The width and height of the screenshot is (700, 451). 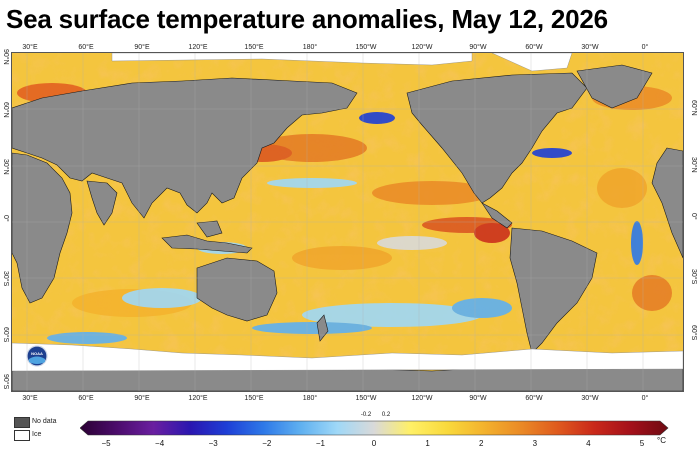 What do you see at coordinates (267, 443) in the screenshot?
I see `colorbar-tick-3: −2` at bounding box center [267, 443].